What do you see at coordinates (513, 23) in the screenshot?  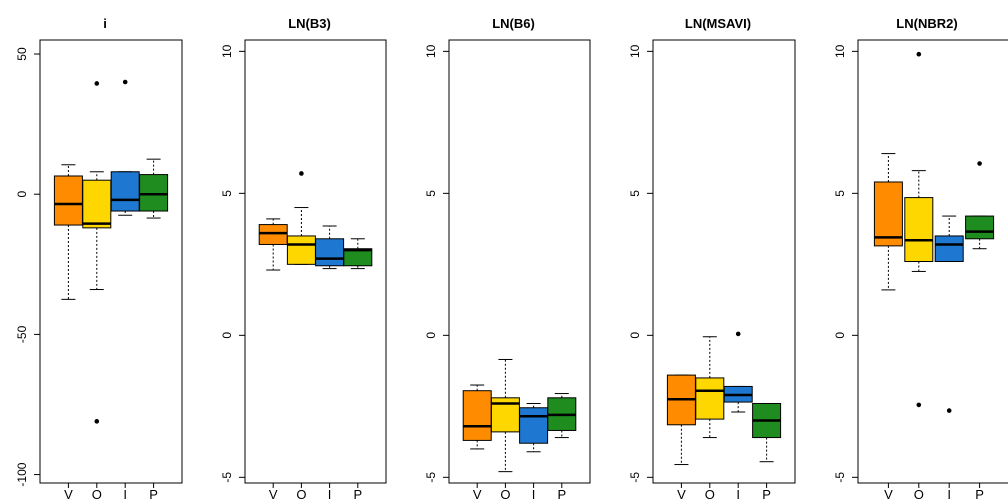 I see `panel-title: LN(B6)` at bounding box center [513, 23].